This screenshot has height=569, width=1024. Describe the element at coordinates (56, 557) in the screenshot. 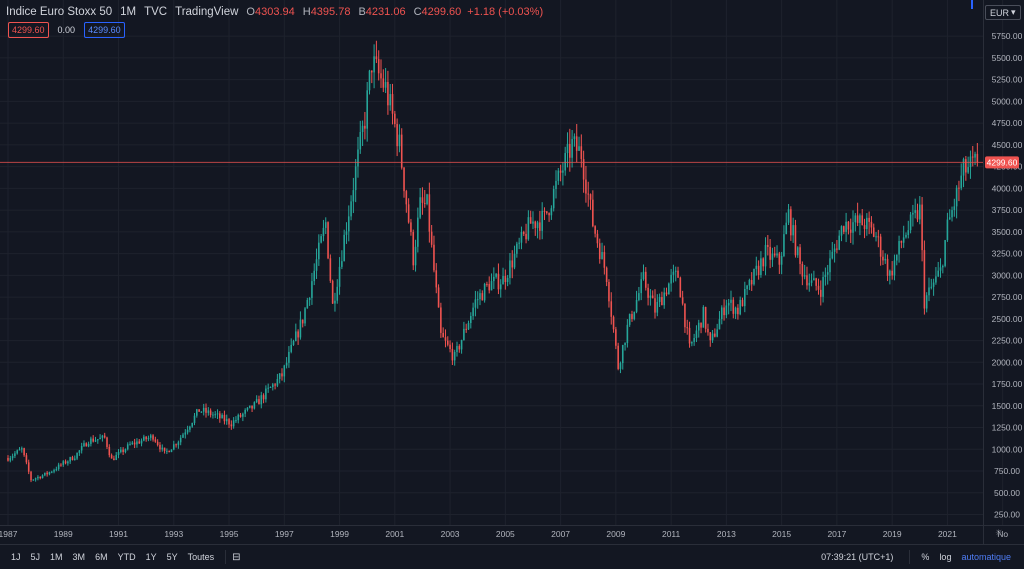

I see `range-1m: 1M` at that location.